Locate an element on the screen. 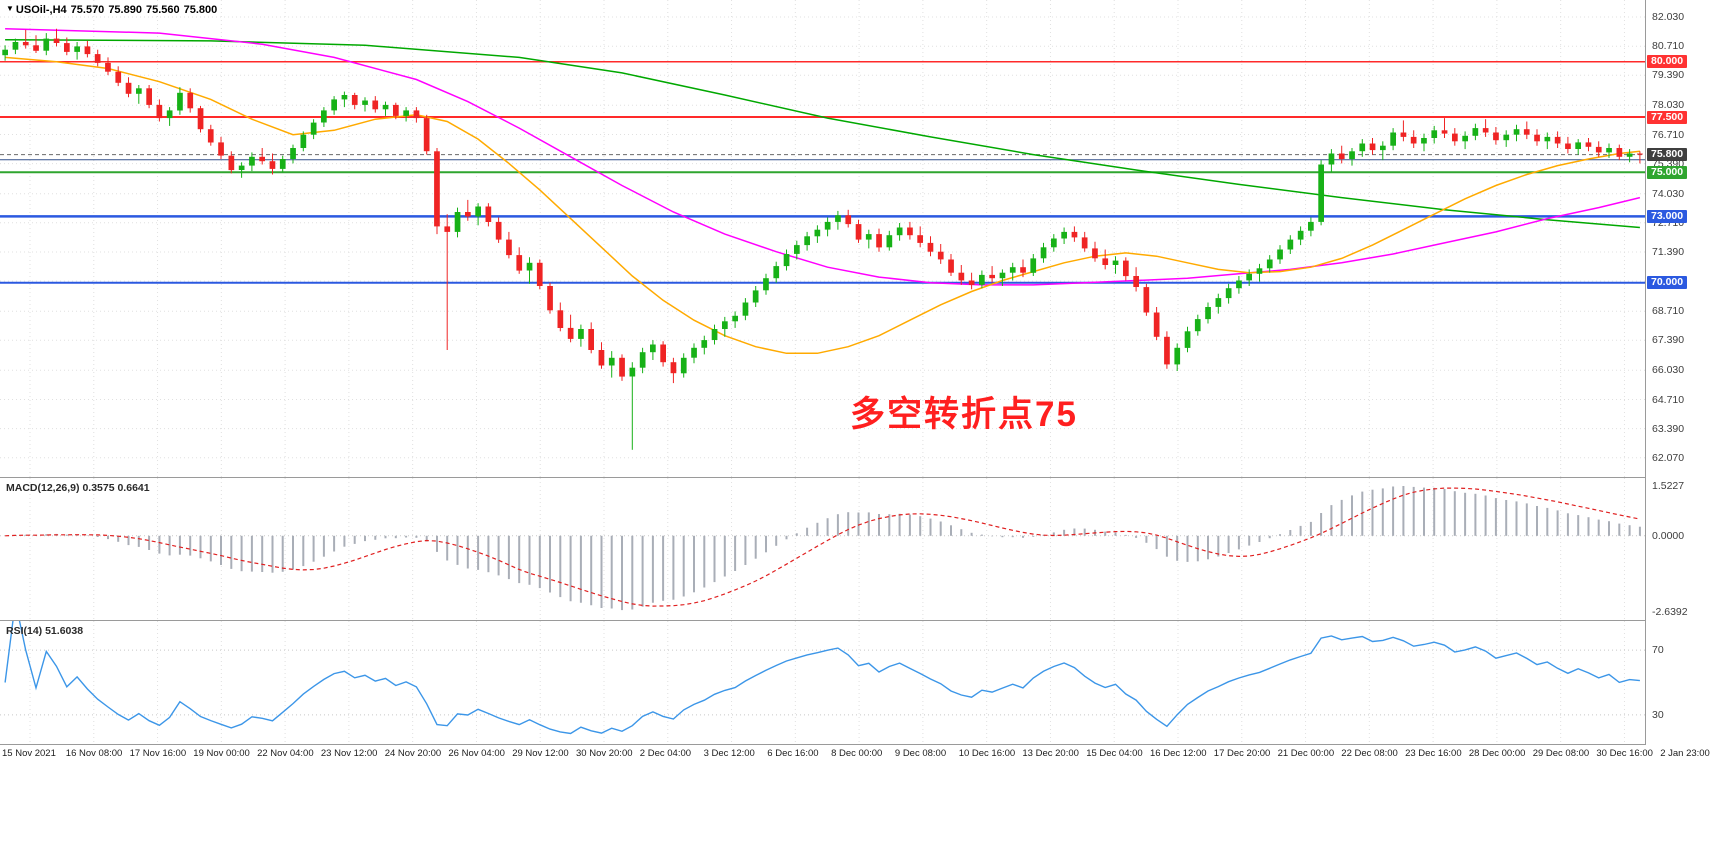  macd-signal-line is located at coordinates (823, 547).